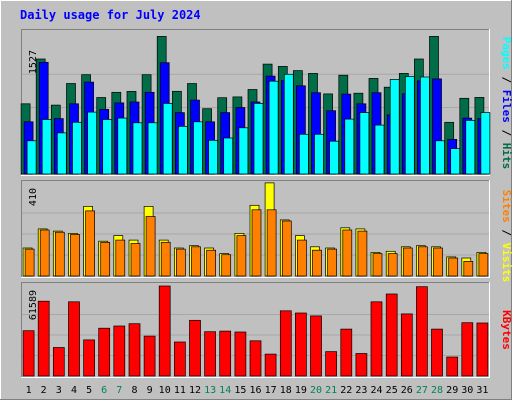  Describe the element at coordinates (89, 390) in the screenshot. I see `x-tick-label-day-5: 5` at that location.